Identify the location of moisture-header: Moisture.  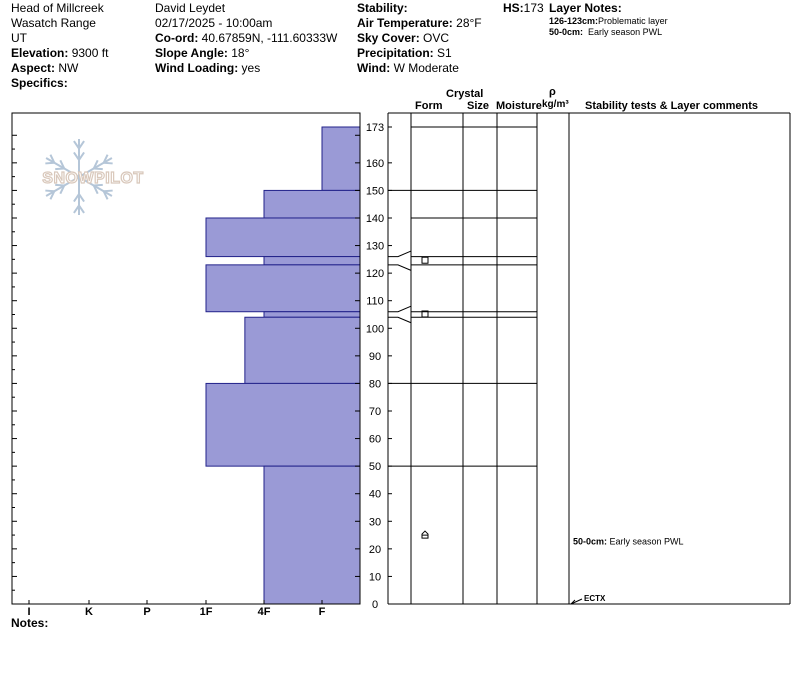
(519, 106).